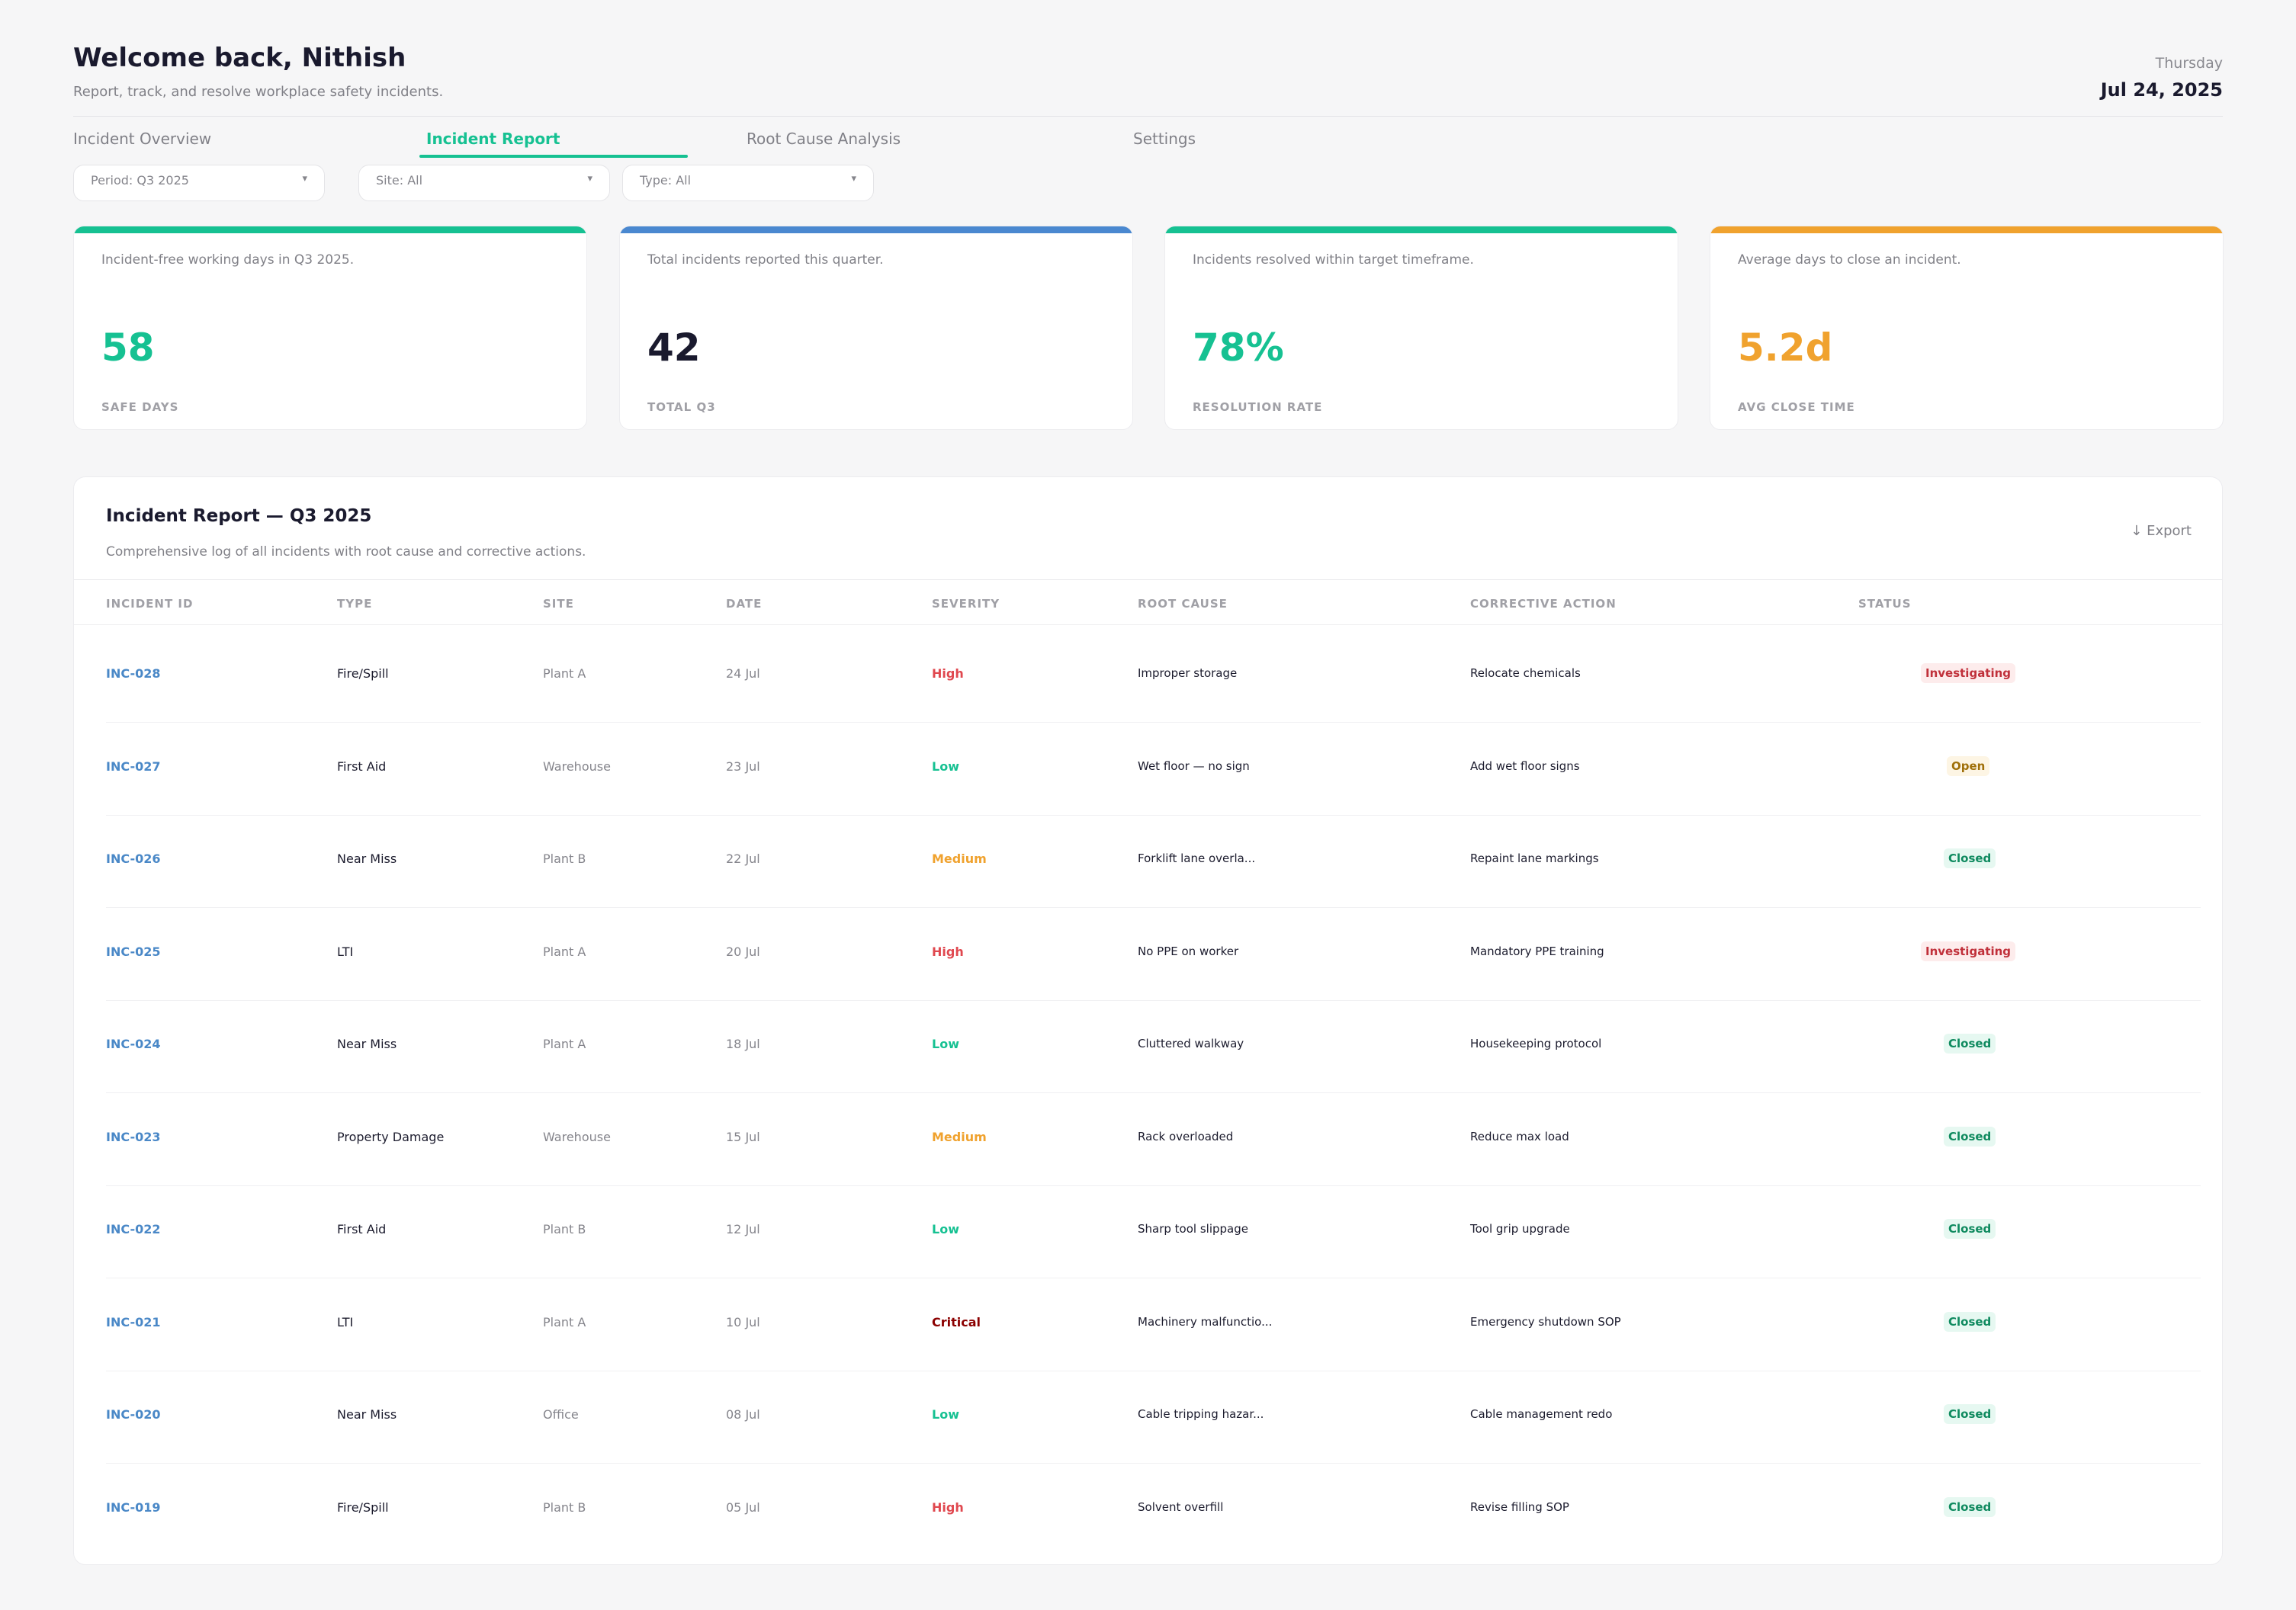  What do you see at coordinates (484, 183) in the screenshot?
I see `site-filter-dropdown: Site: All ▾` at bounding box center [484, 183].